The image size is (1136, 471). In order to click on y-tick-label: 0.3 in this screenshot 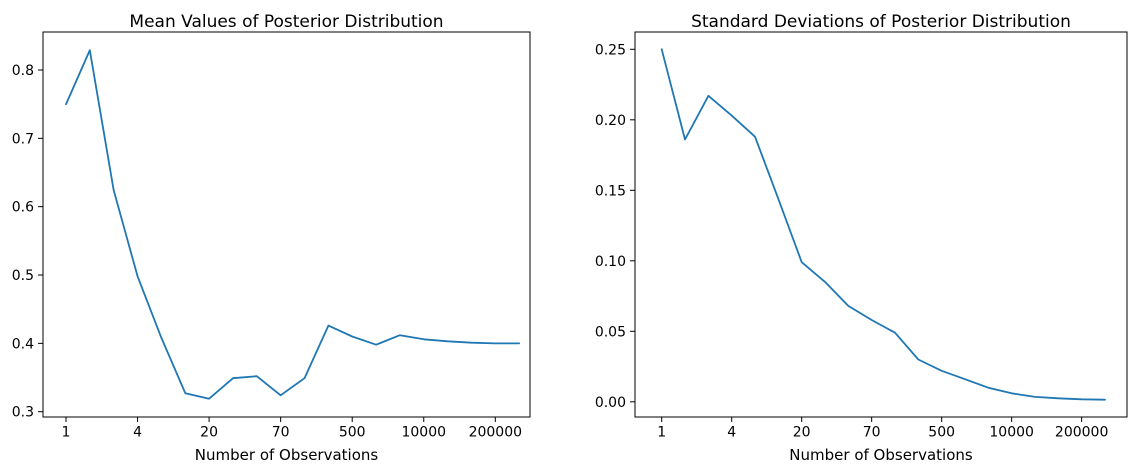, I will do `click(23, 413)`.